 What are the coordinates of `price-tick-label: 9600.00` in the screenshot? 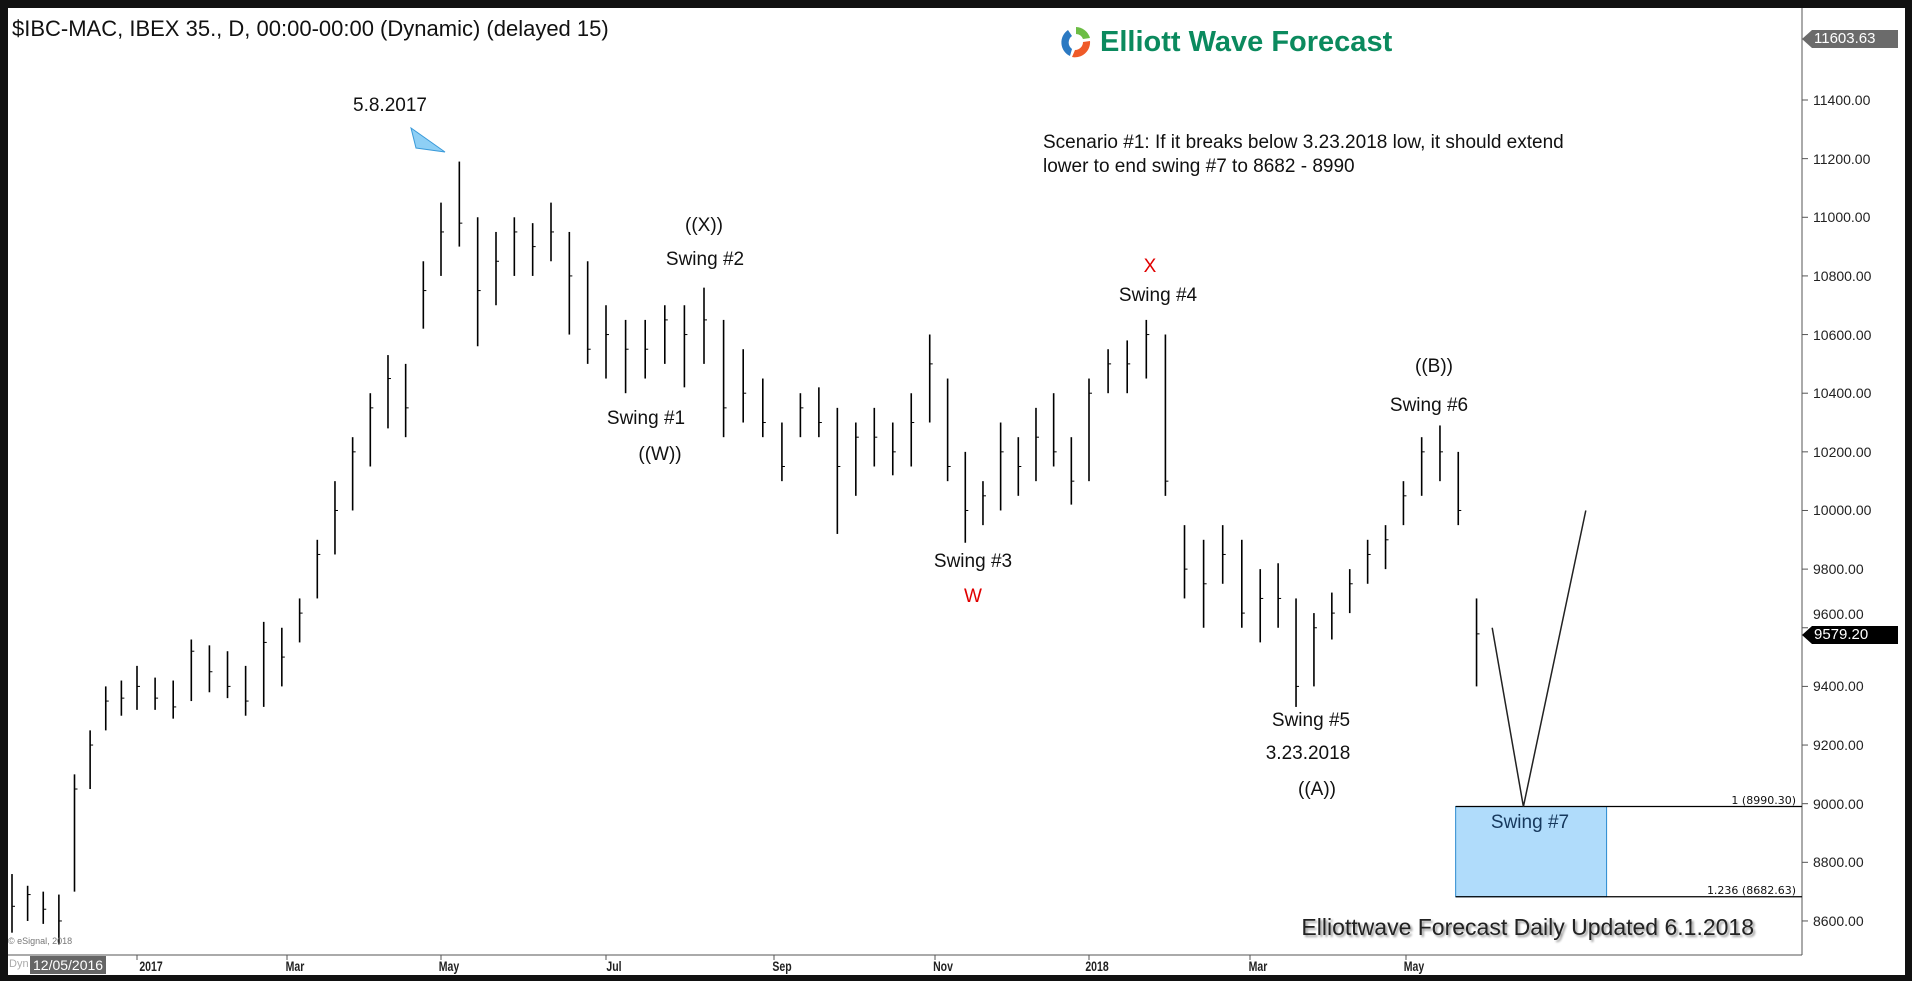 It's located at (1838, 613).